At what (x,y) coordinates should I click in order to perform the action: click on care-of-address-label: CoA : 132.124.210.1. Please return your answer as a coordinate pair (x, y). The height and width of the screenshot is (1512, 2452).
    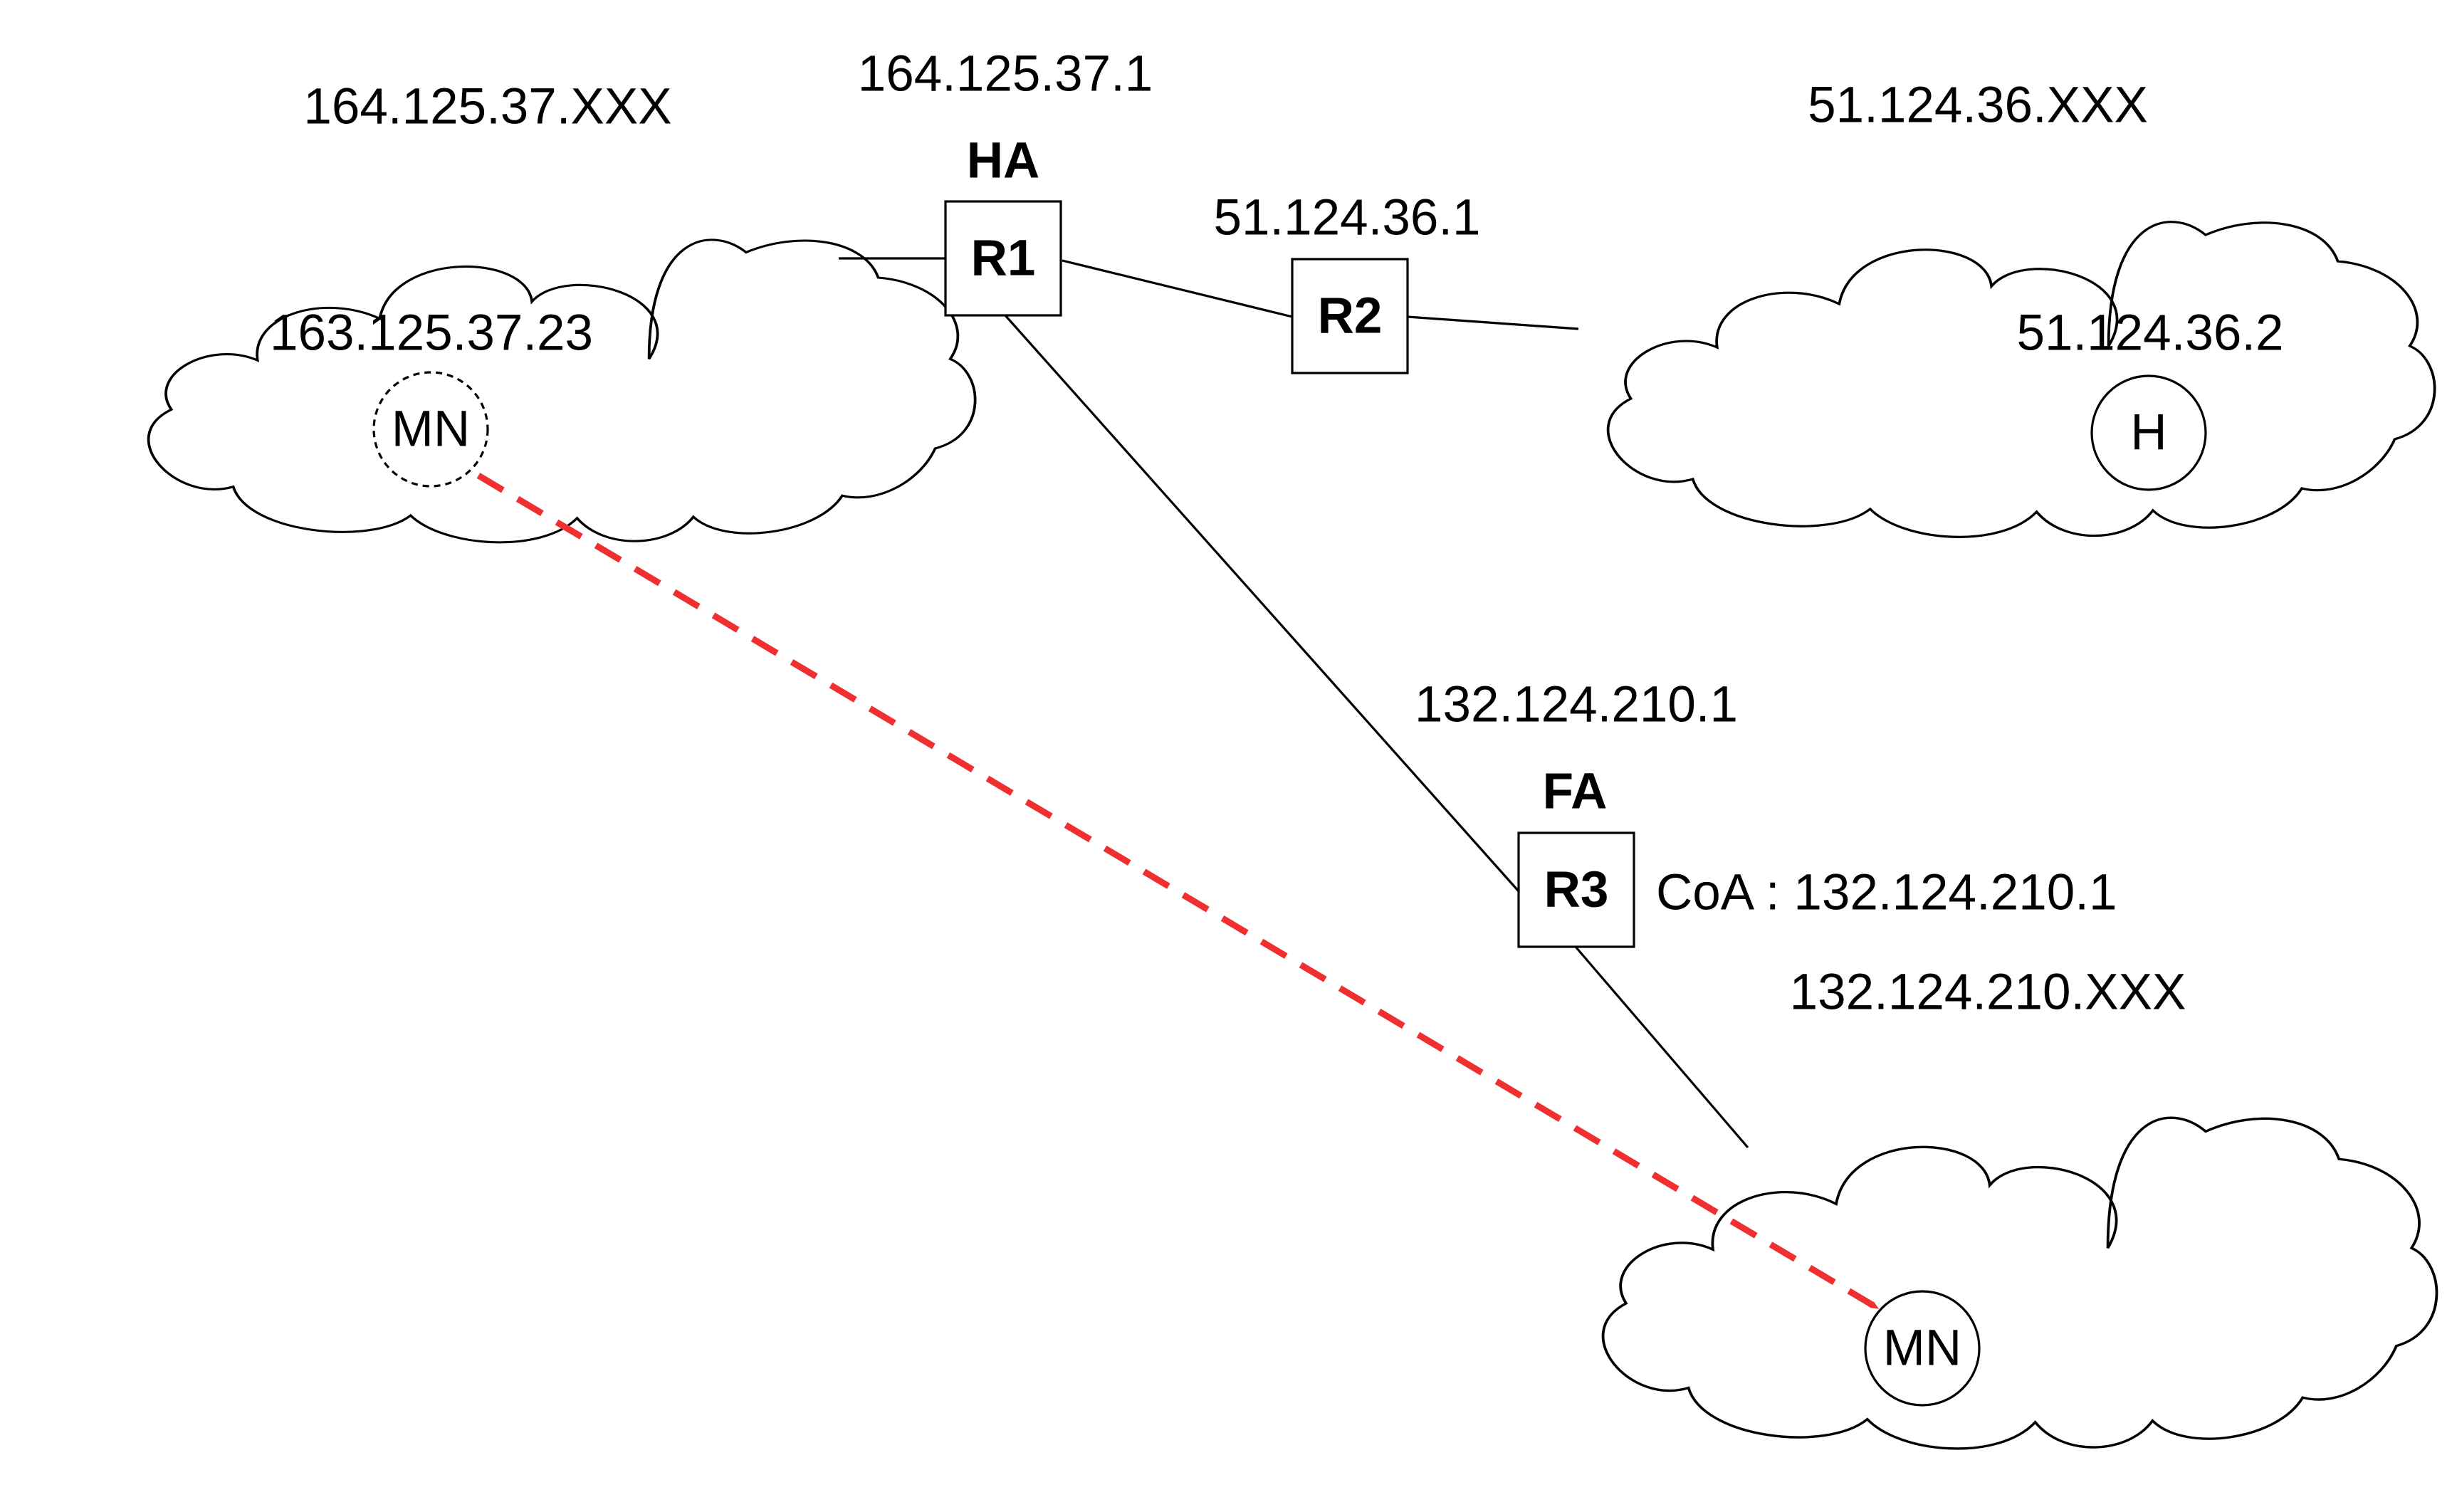
    Looking at the image, I should click on (1887, 893).